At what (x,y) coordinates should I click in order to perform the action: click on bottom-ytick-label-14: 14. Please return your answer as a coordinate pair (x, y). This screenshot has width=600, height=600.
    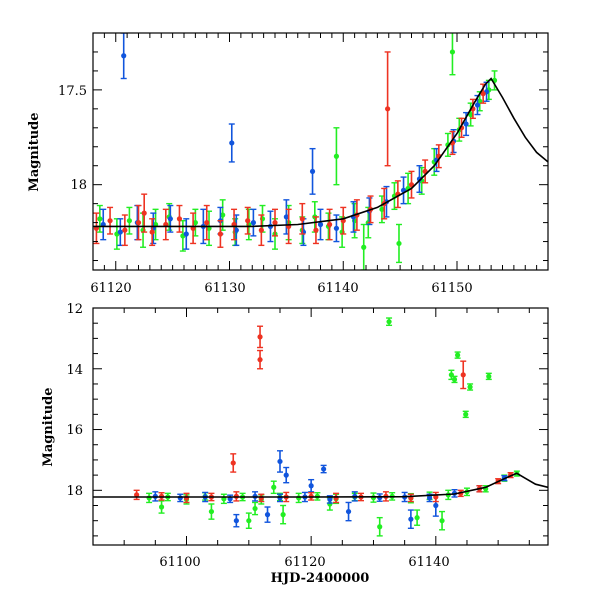
    Looking at the image, I should click on (74, 370).